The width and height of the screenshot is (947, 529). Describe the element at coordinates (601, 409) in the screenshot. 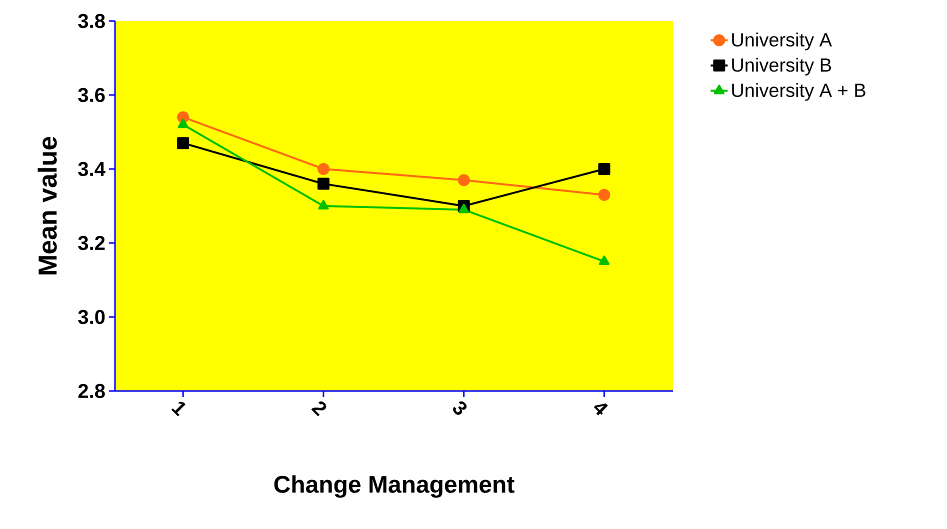

I see `x-tick-label: 4` at that location.